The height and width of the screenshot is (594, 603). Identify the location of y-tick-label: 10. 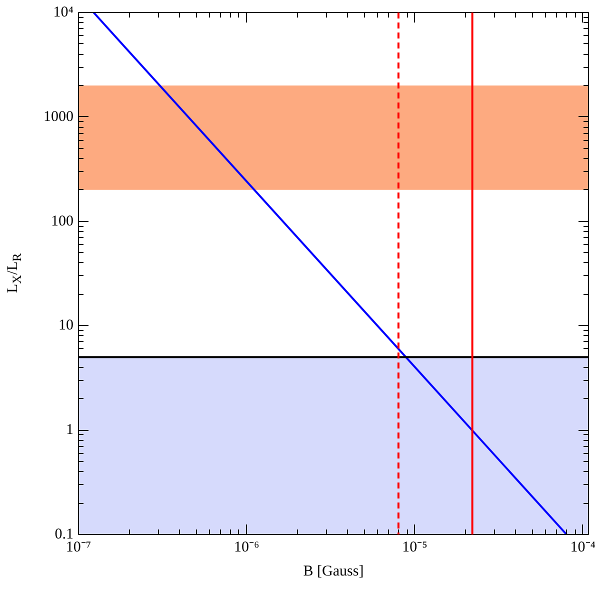
(66, 326).